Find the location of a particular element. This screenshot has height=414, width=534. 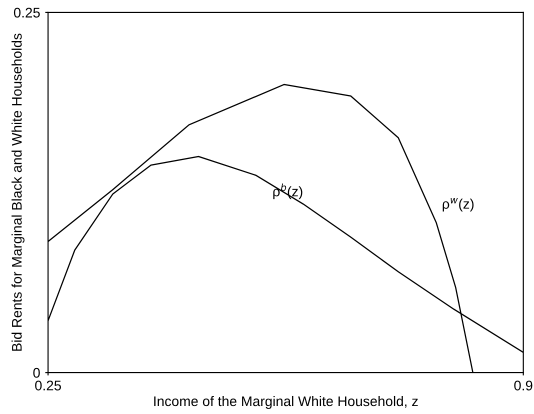

x-tick-label: 0.9 is located at coordinates (523, 385).